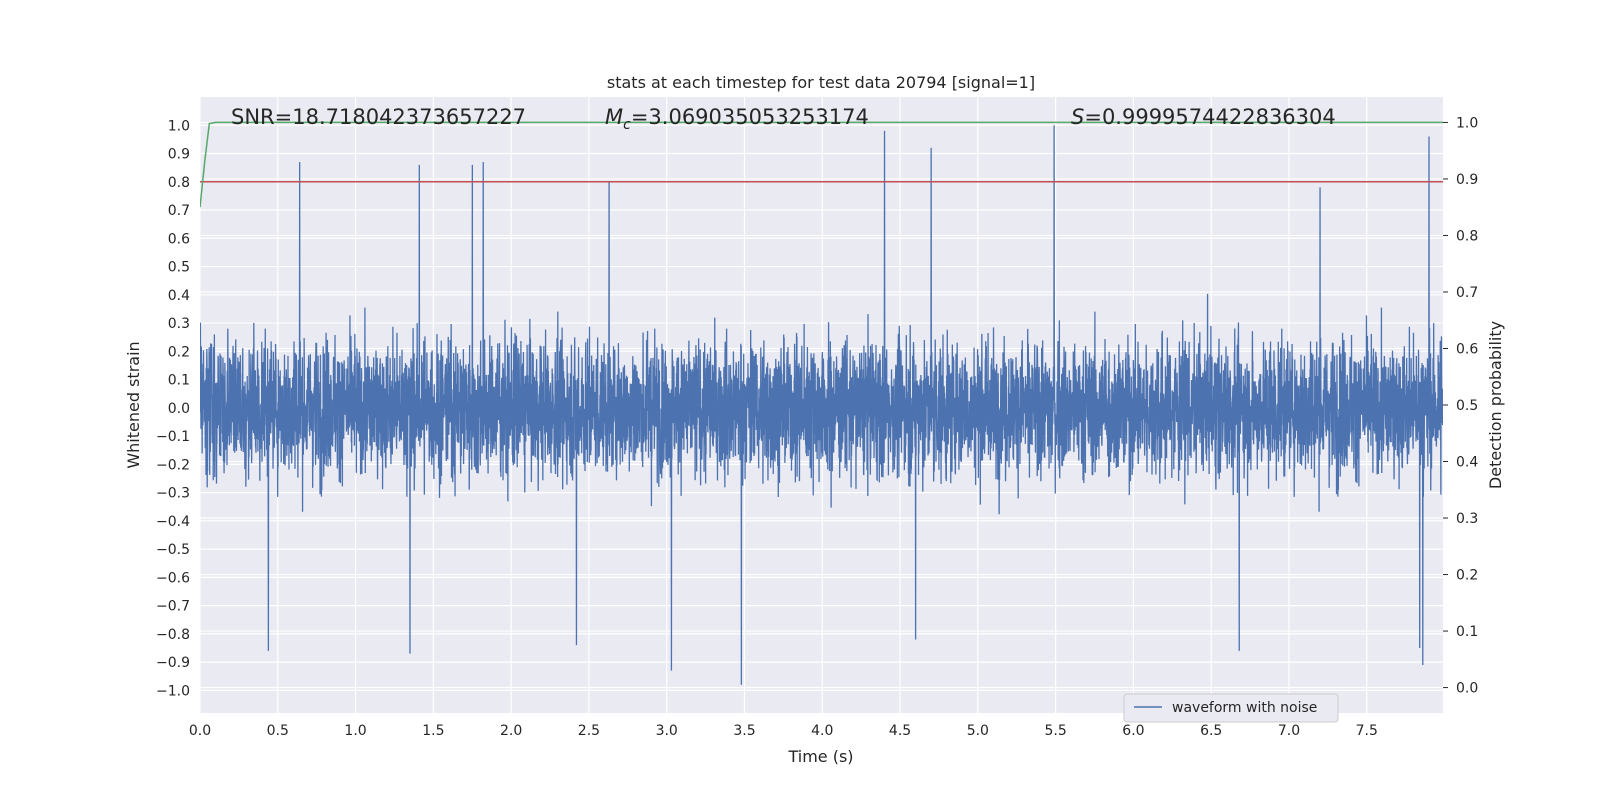 Image resolution: width=1600 pixels, height=800 pixels. I want to click on x-tick-label: 0.0, so click(200, 731).